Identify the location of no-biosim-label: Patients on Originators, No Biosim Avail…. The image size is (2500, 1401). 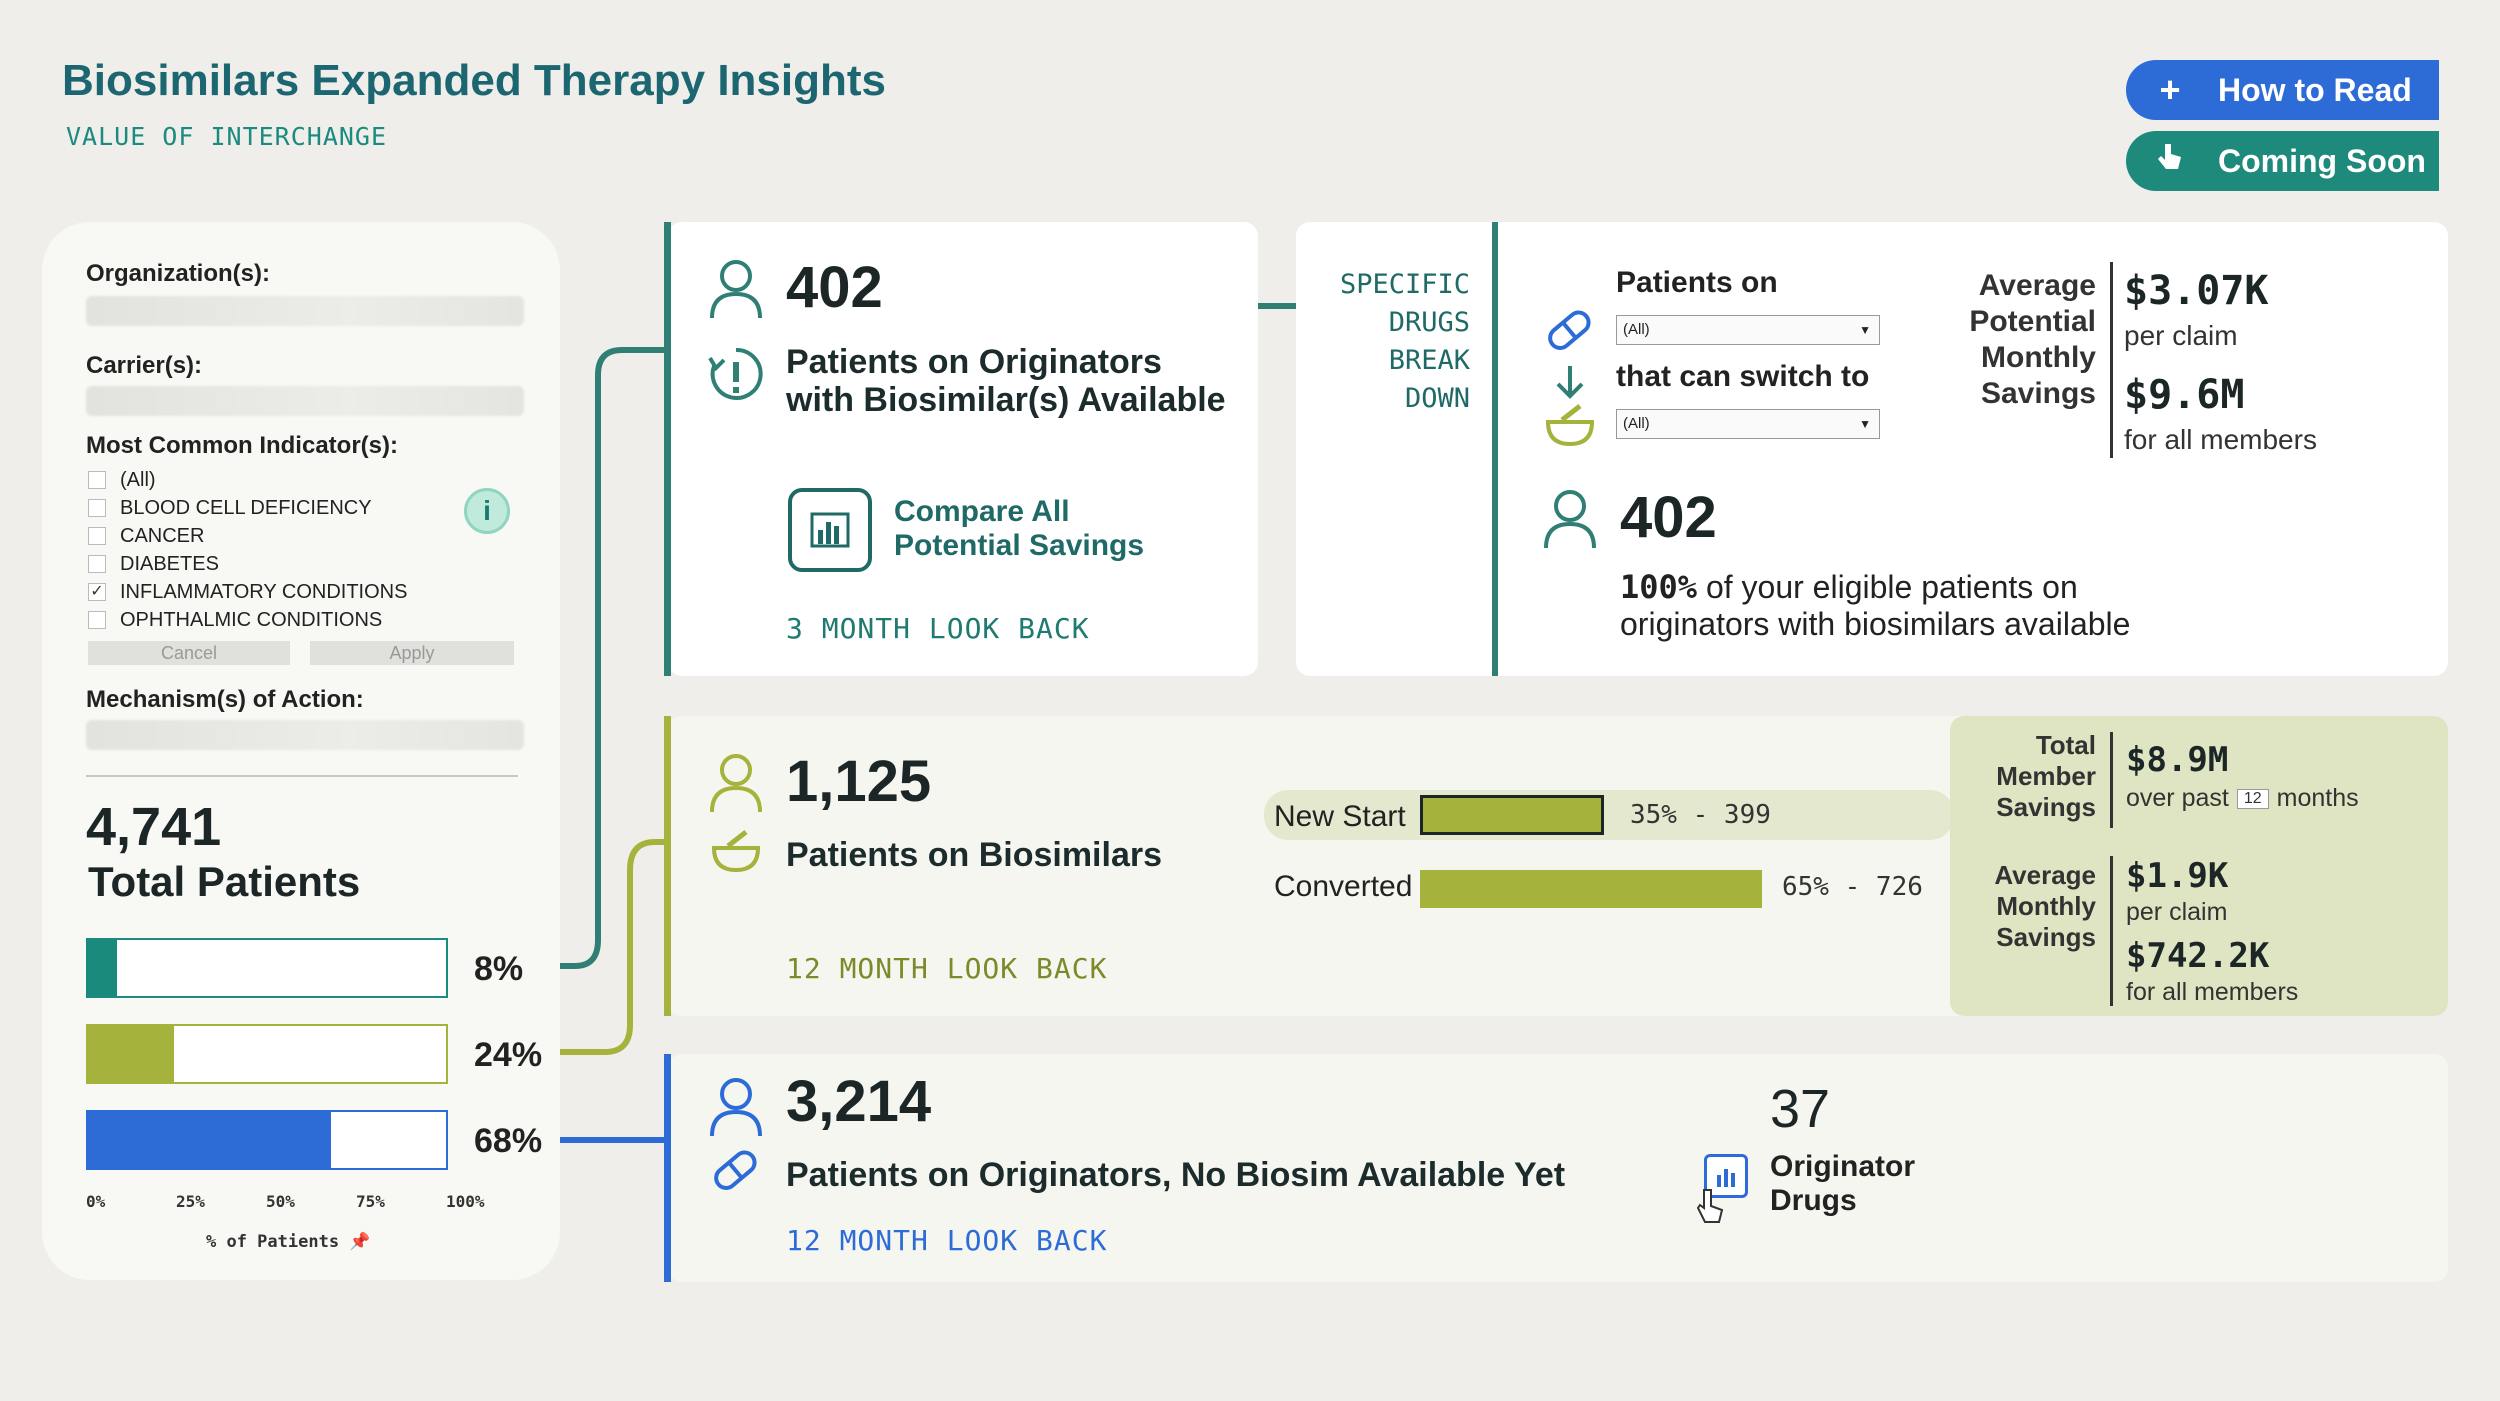
(1176, 1175).